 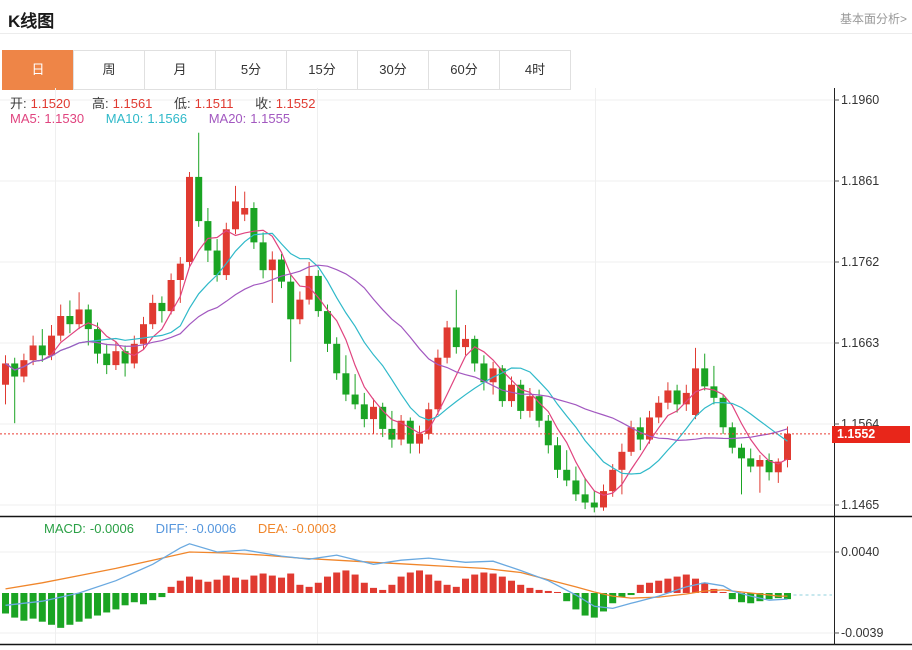 I want to click on low-label: 低:, so click(x=182, y=103).